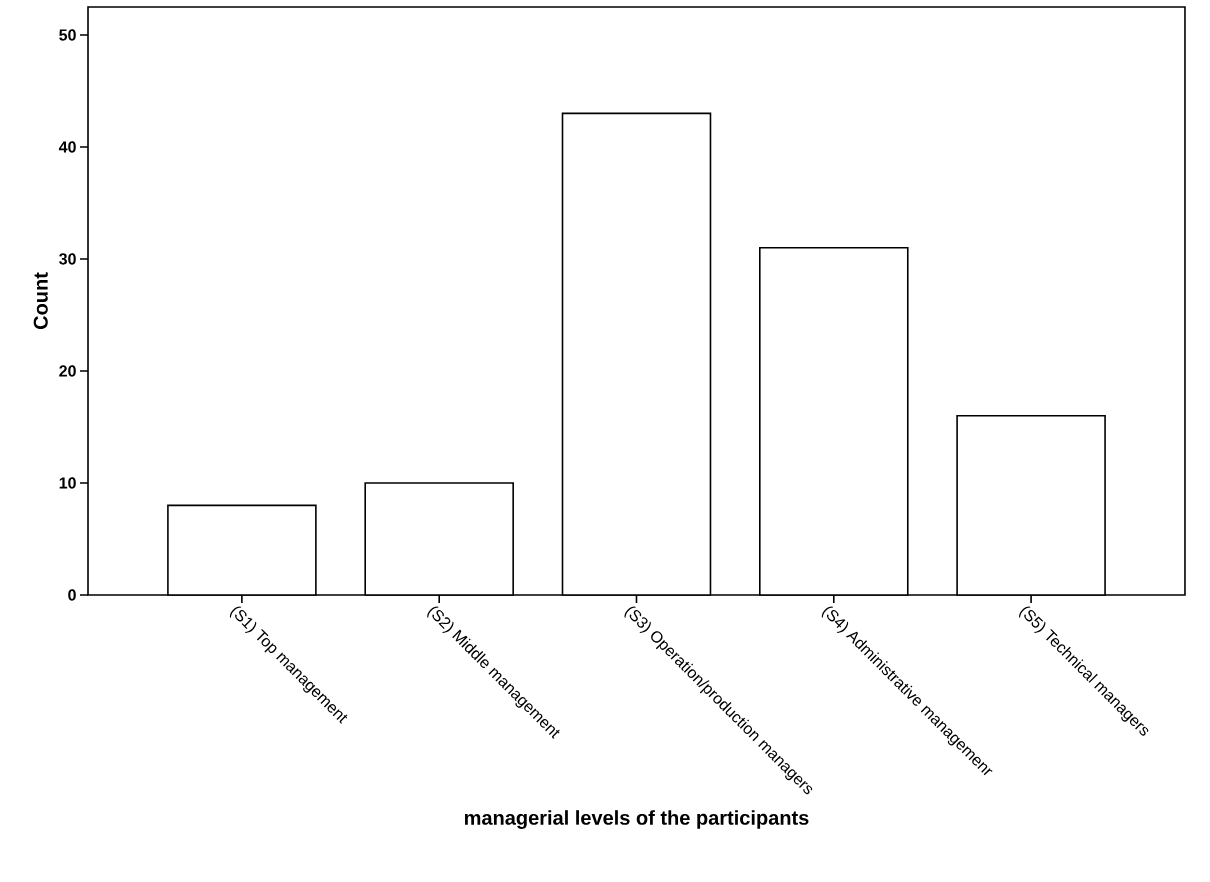  Describe the element at coordinates (67, 35) in the screenshot. I see `y-tick-label: 50` at that location.